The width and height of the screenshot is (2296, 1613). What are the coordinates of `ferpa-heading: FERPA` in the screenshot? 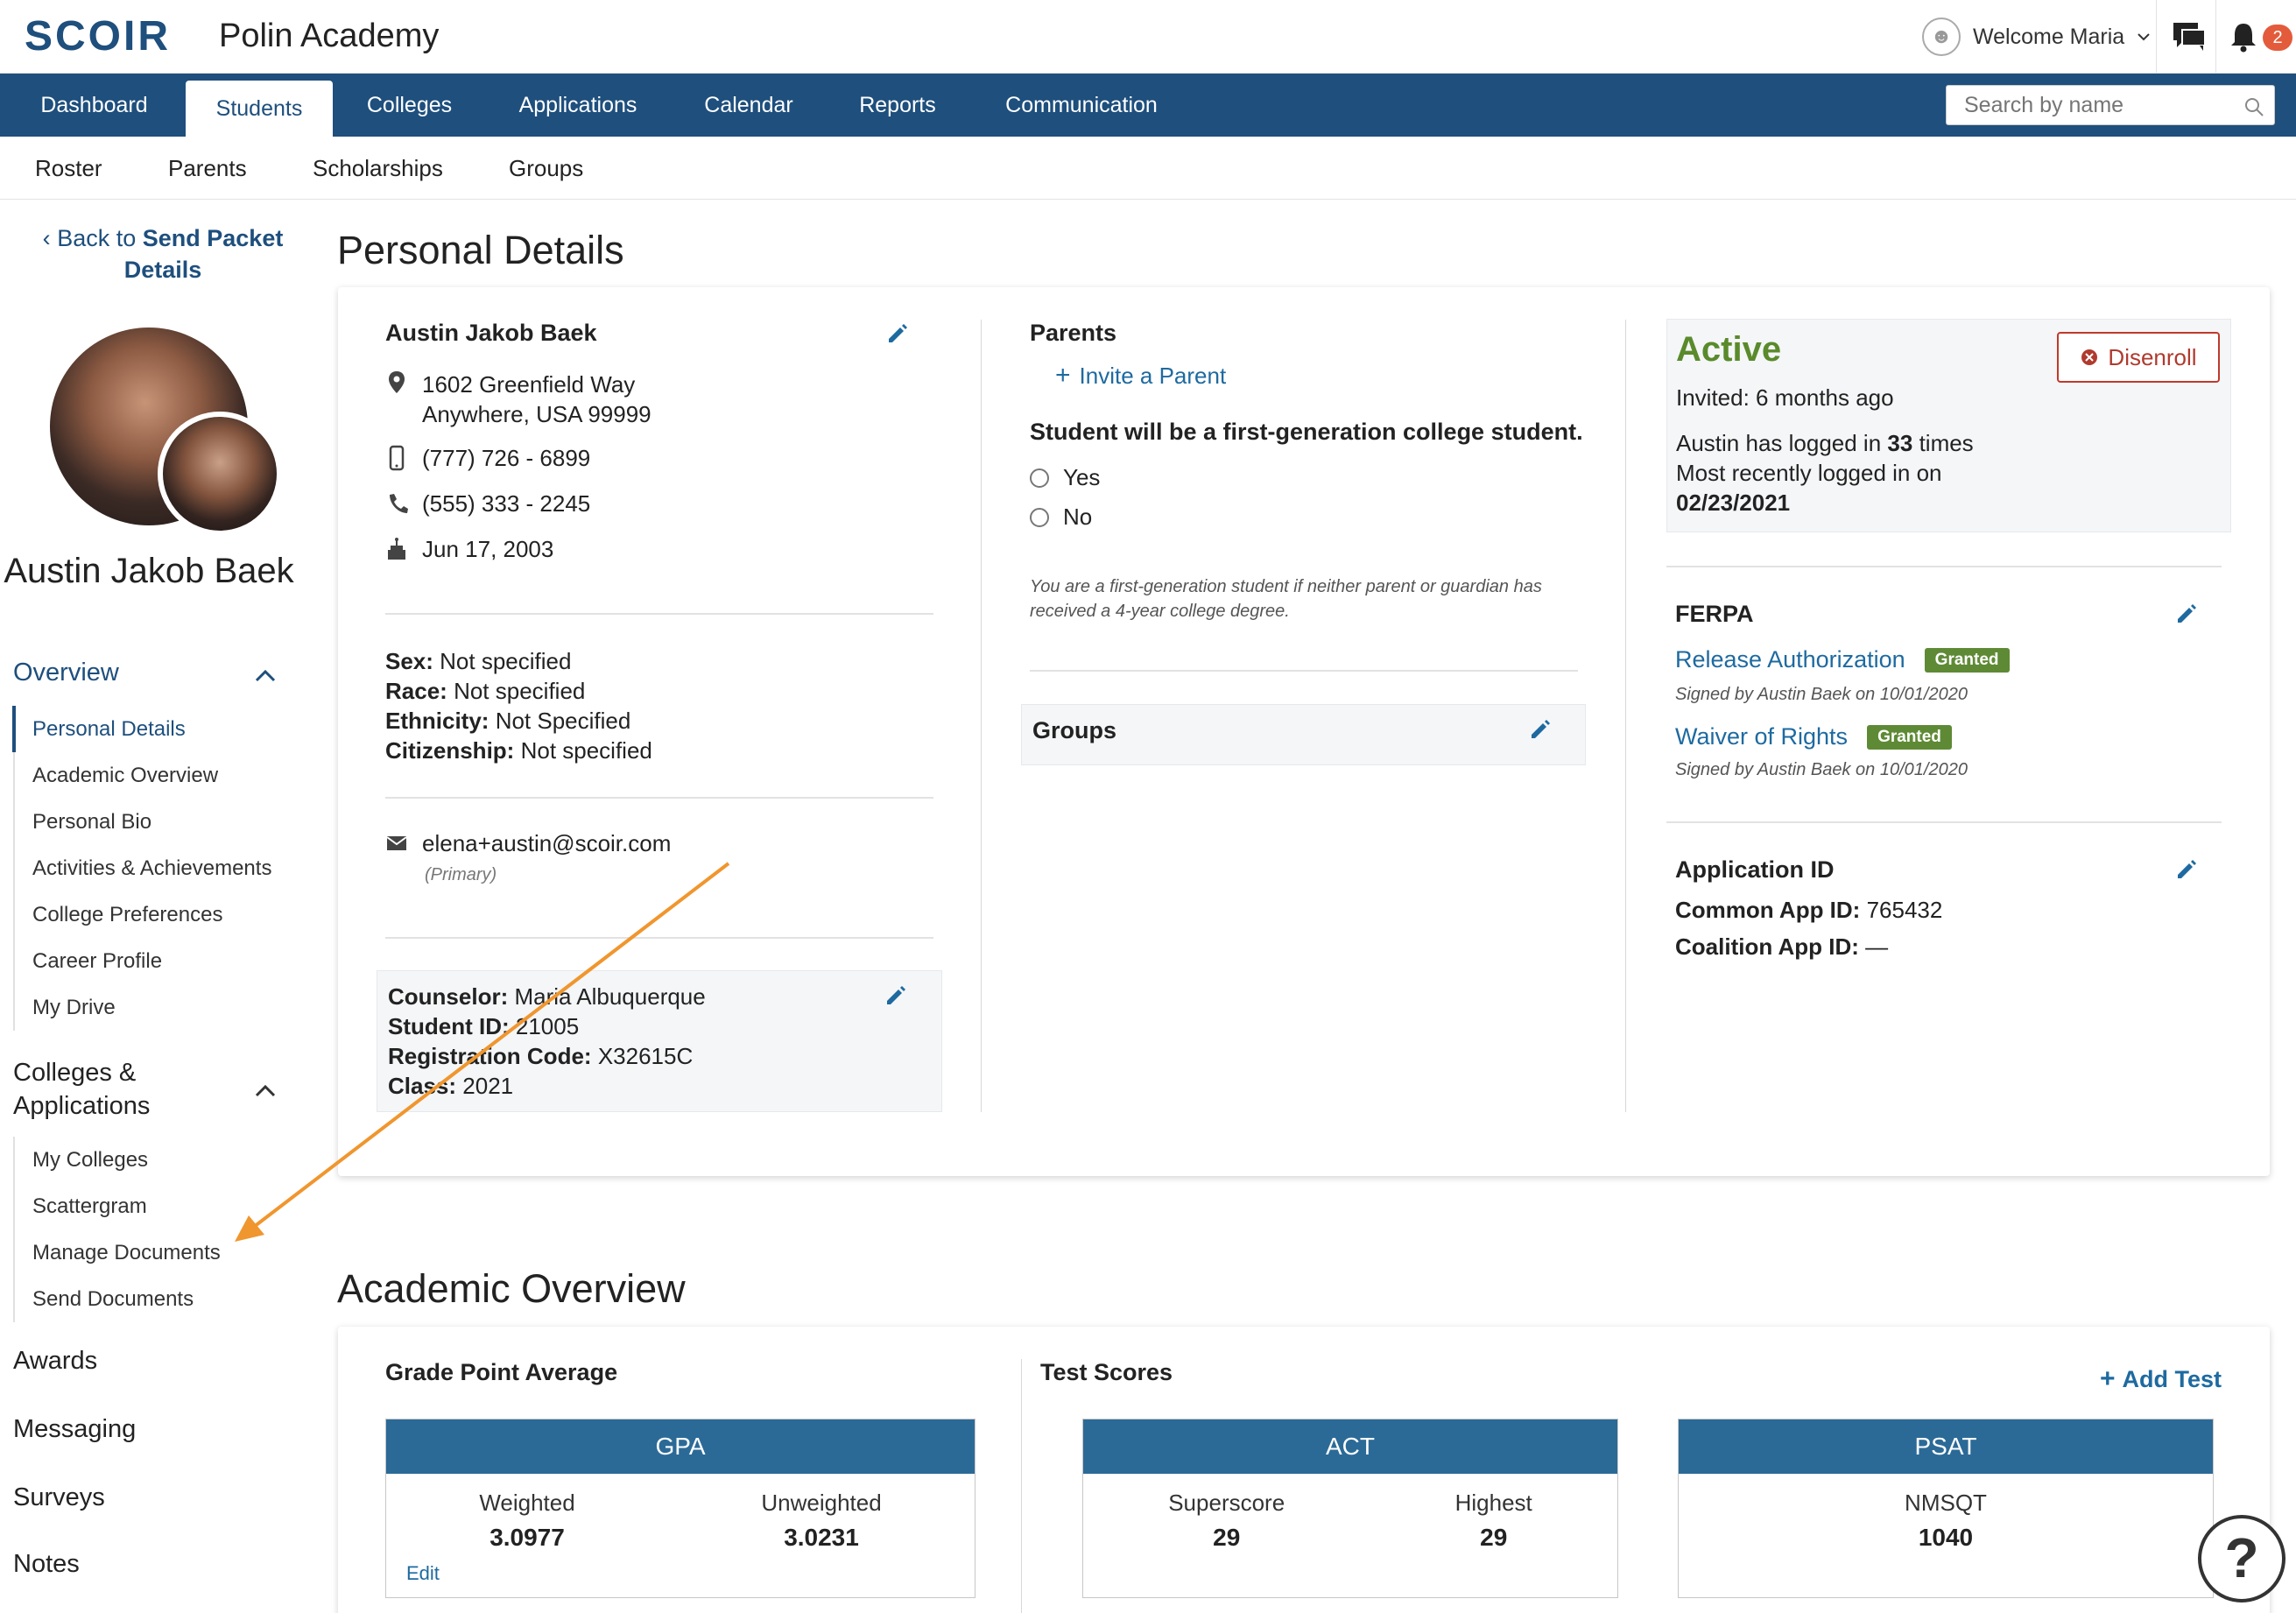 It's located at (1714, 614).